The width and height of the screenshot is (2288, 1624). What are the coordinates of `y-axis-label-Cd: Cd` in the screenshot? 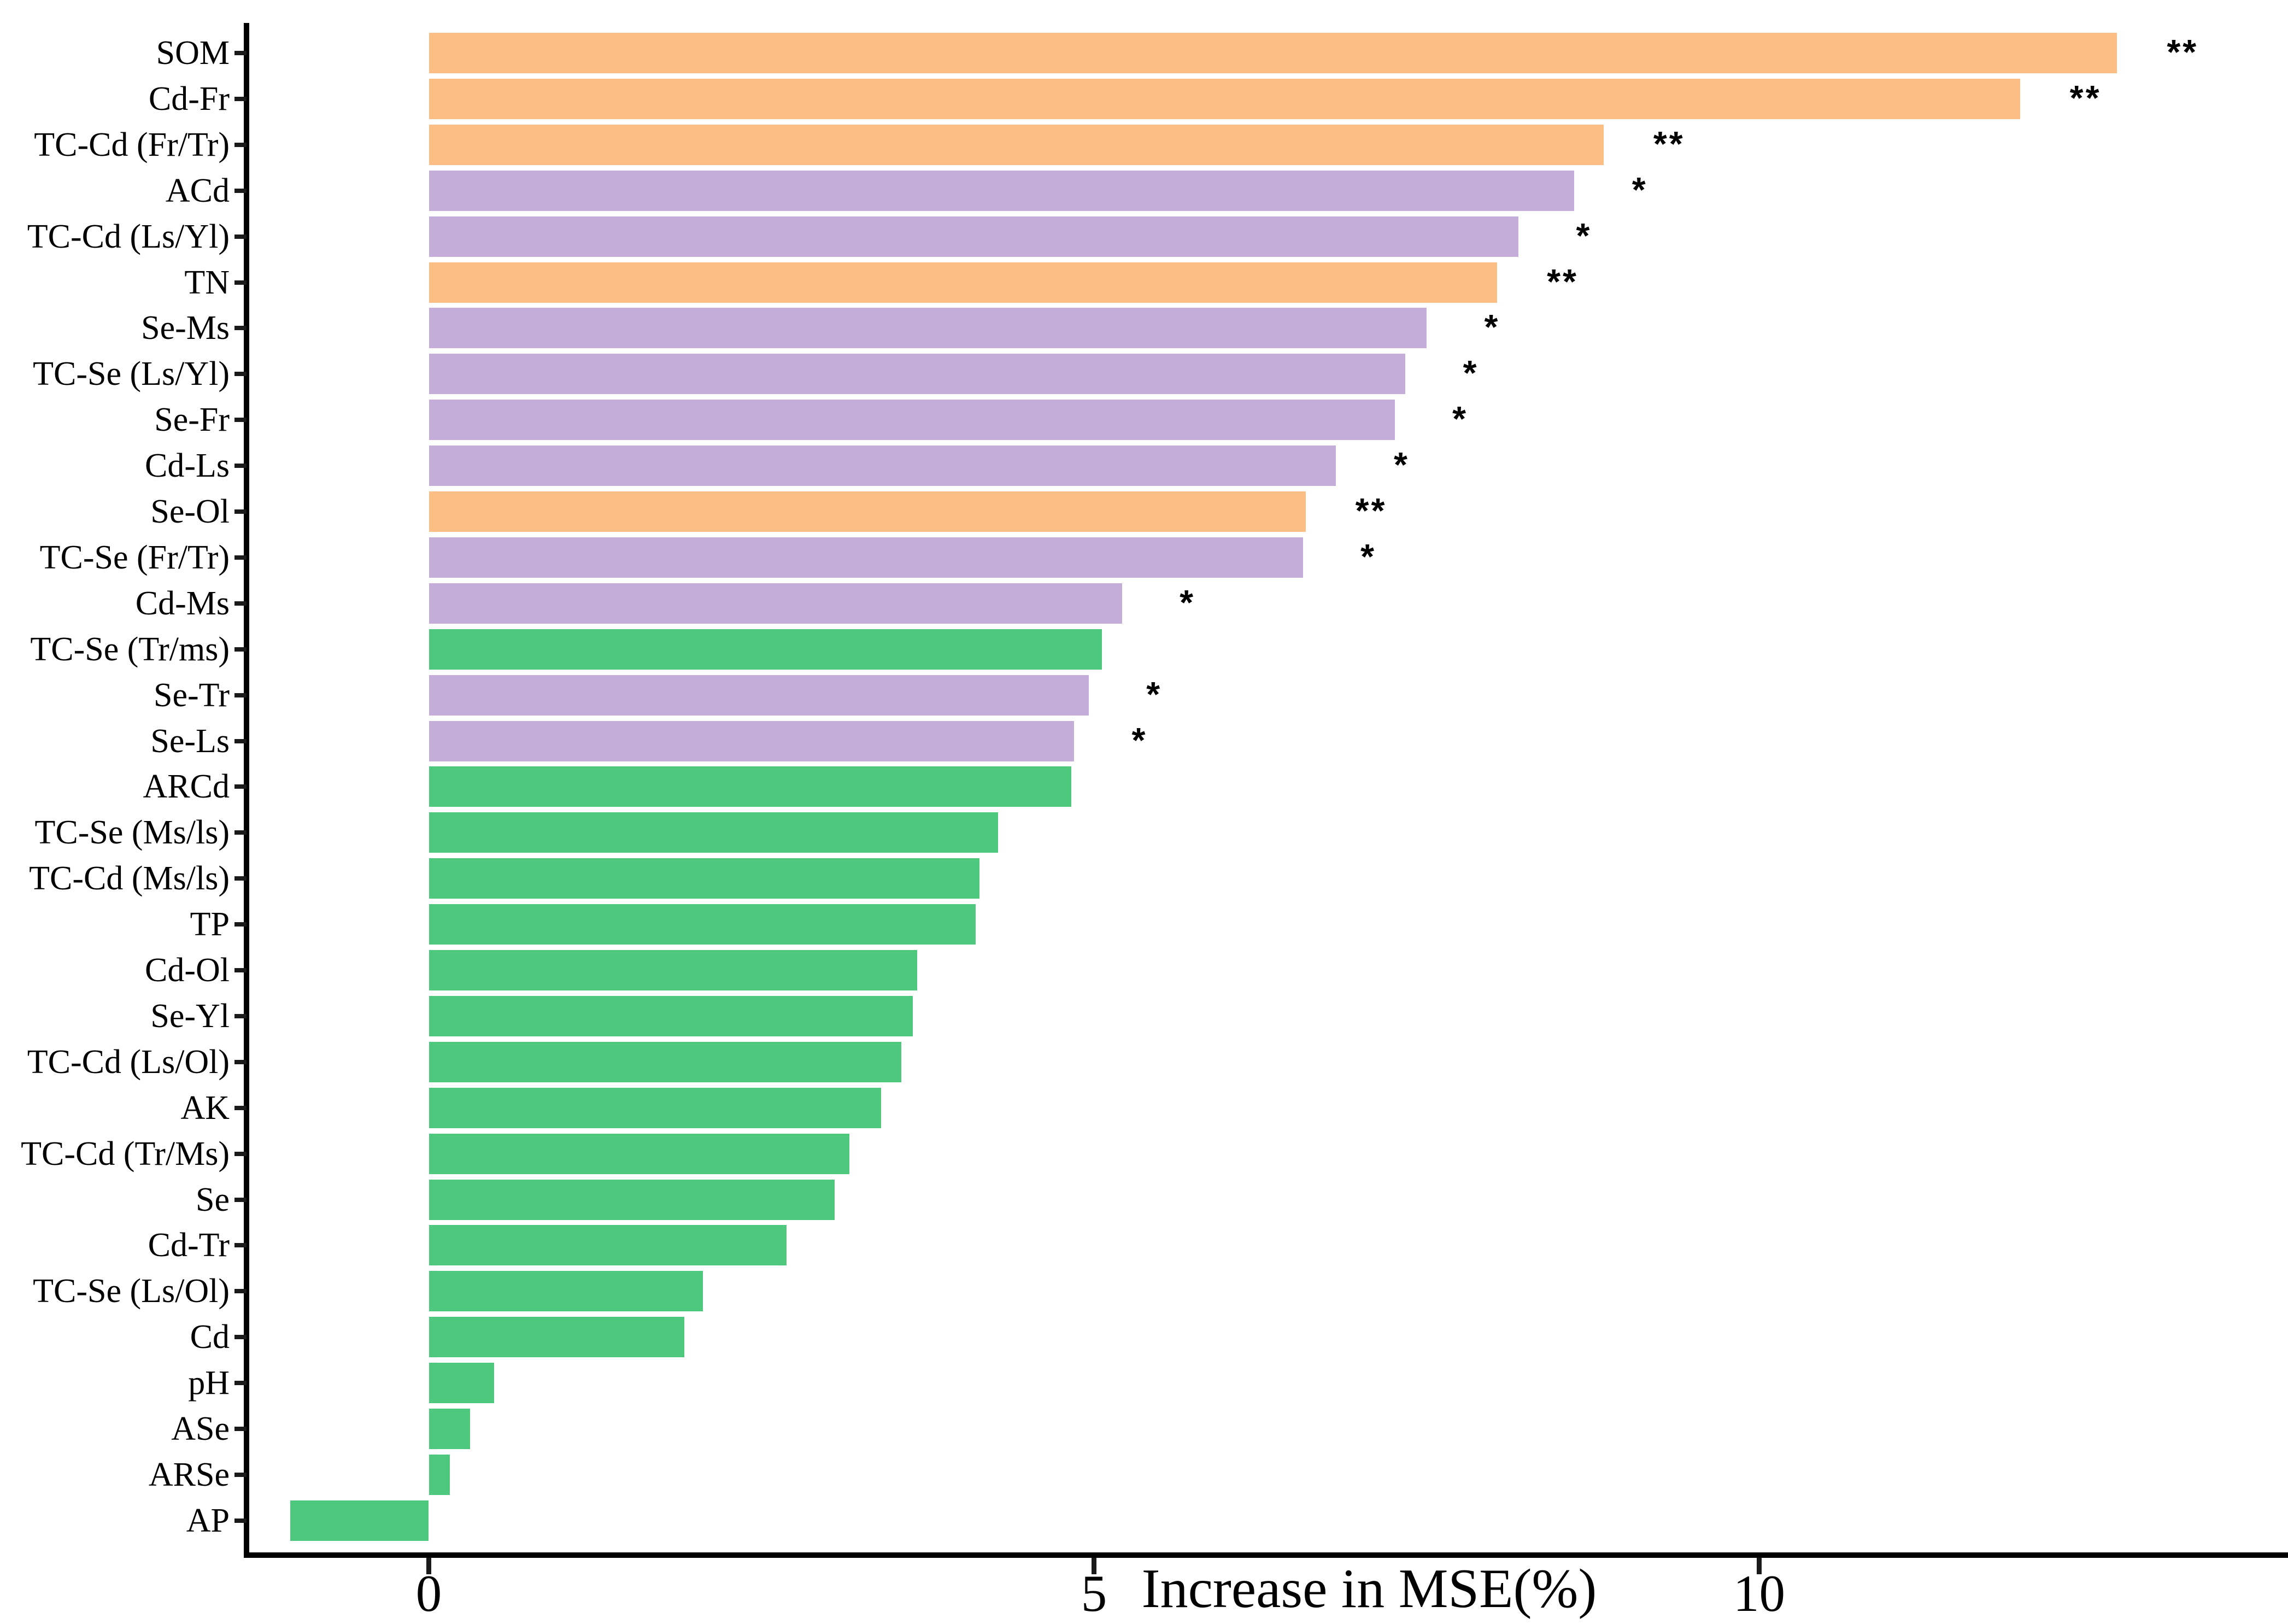 It's located at (210, 1337).